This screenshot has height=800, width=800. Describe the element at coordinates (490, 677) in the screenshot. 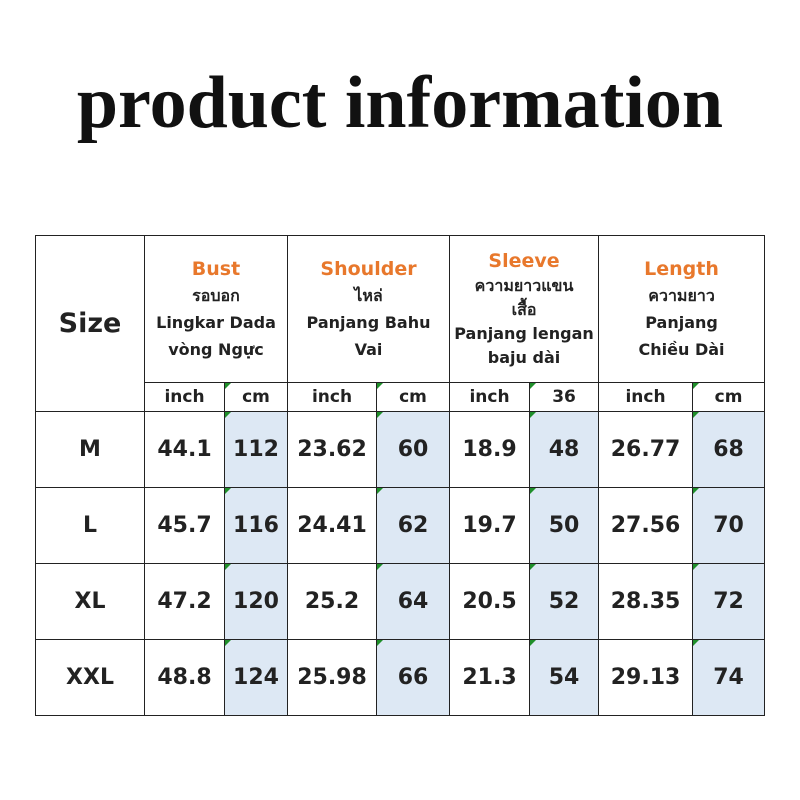

I see `value-cell: 21.3` at that location.